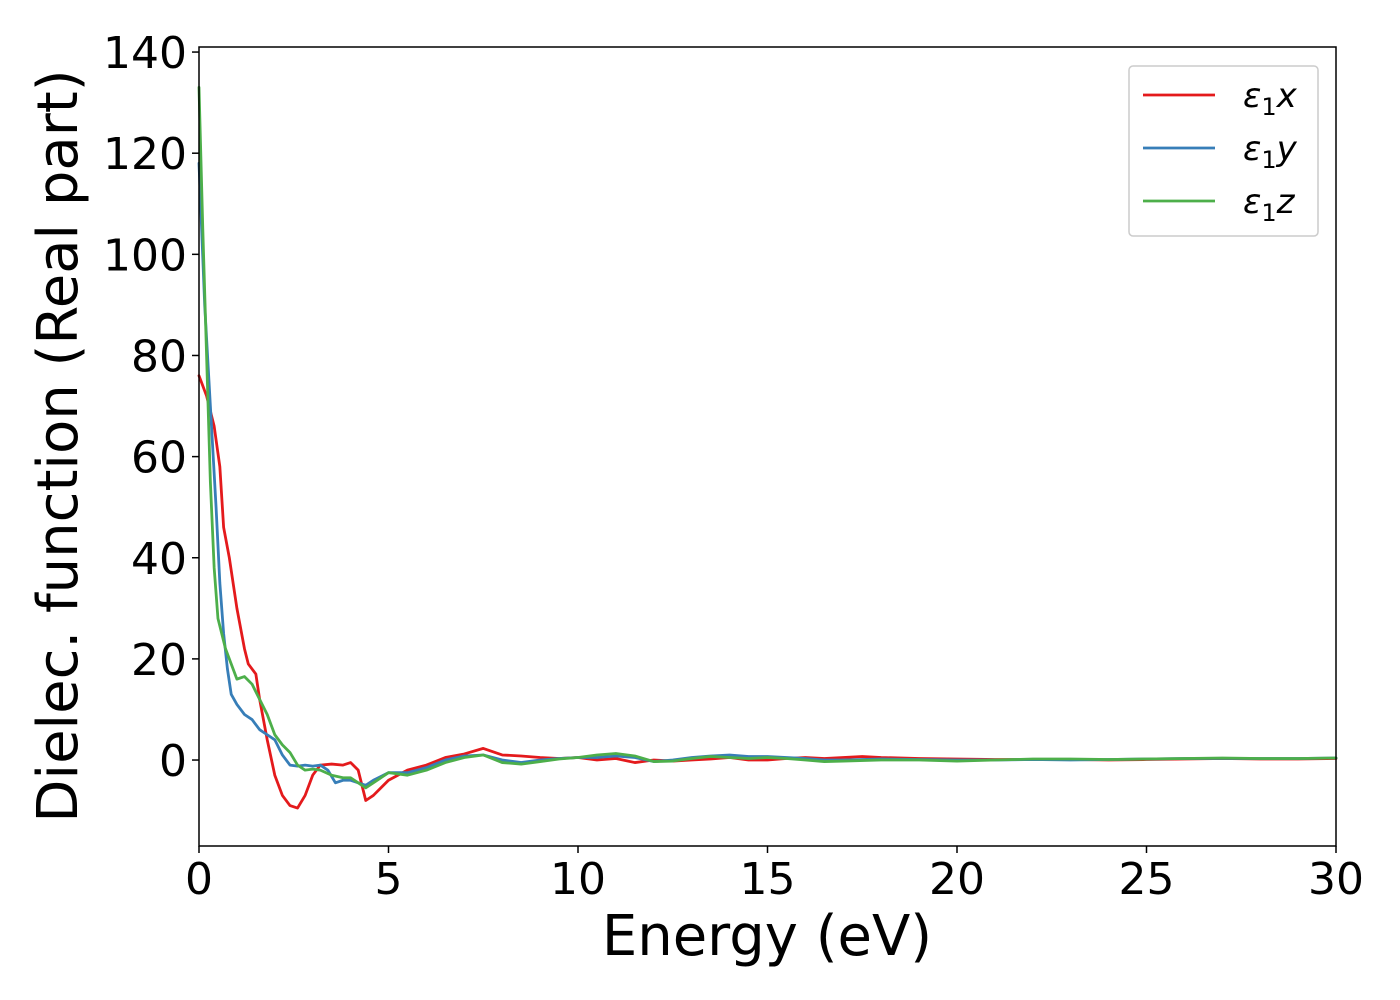  I want to click on y-tick-label: 40, so click(159, 559).